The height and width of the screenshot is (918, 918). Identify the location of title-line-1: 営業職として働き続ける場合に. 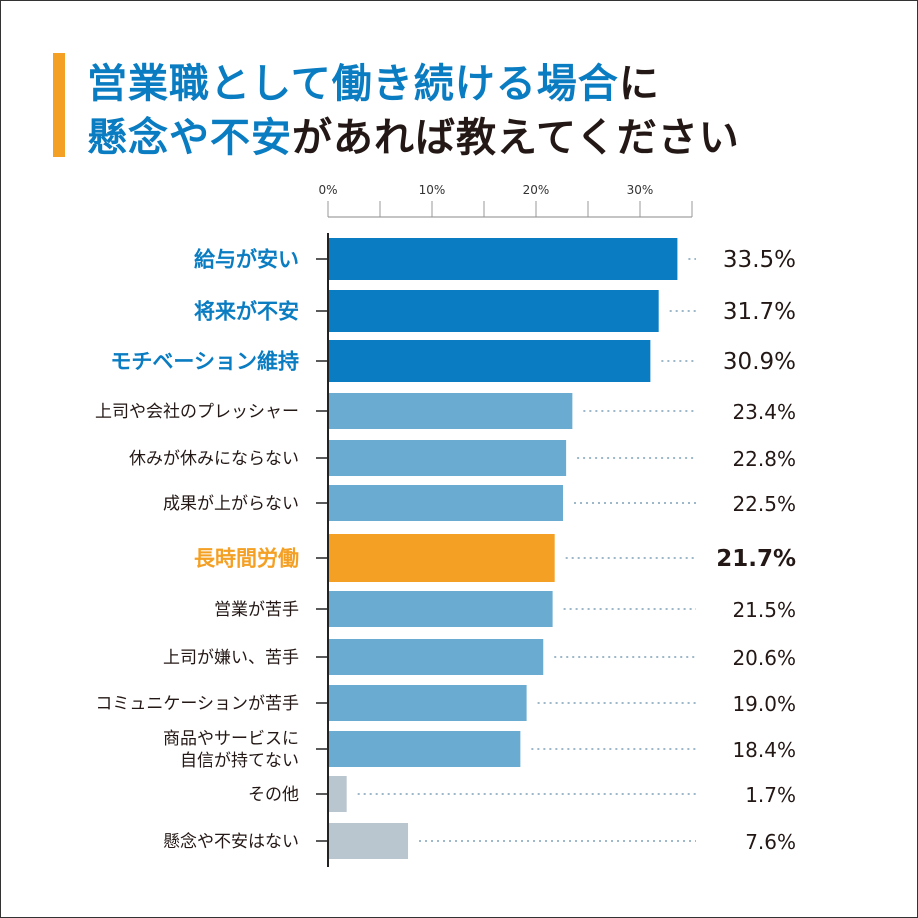
(373, 80).